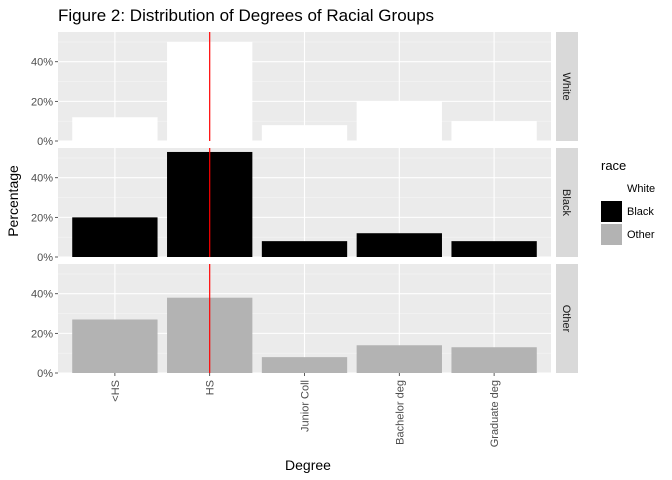 The image size is (672, 480). Describe the element at coordinates (641, 235) in the screenshot. I see `legend-label: Other` at that location.